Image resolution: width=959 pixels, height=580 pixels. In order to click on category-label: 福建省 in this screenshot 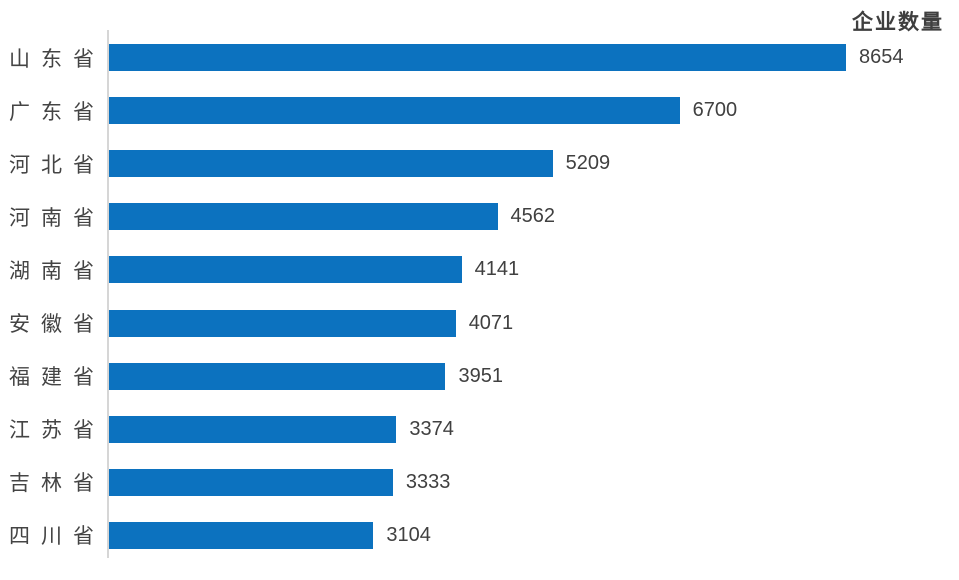, I will do `click(51, 378)`.